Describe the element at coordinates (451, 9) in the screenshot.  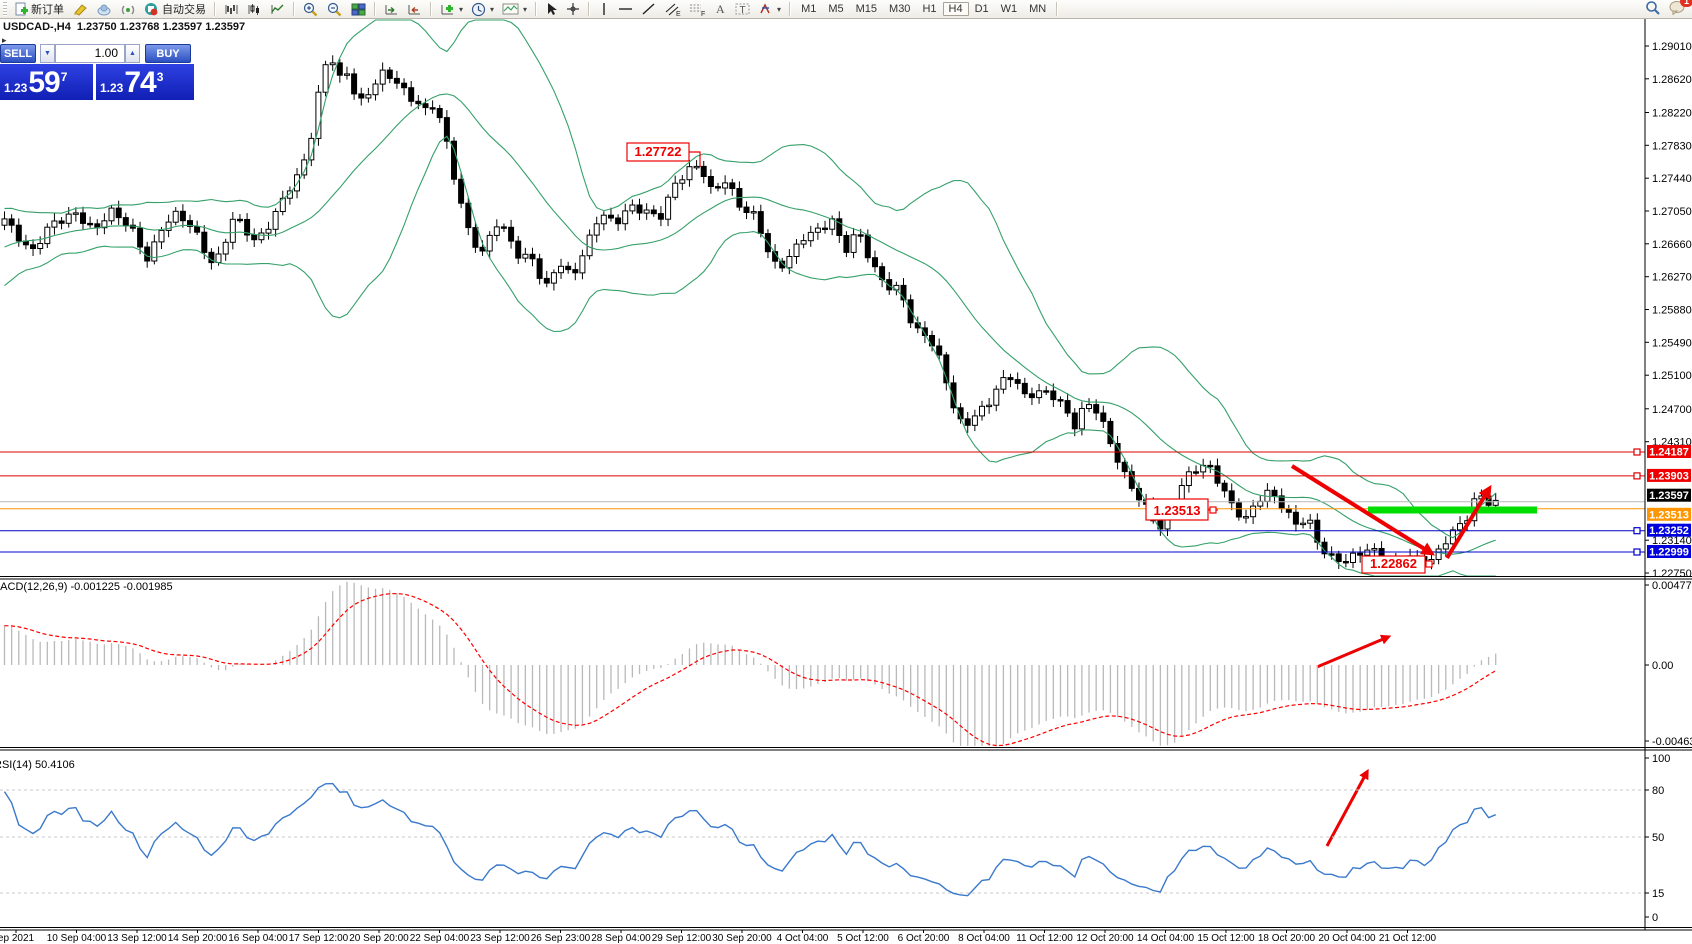
I see `add-indicator-button: ▾` at that location.